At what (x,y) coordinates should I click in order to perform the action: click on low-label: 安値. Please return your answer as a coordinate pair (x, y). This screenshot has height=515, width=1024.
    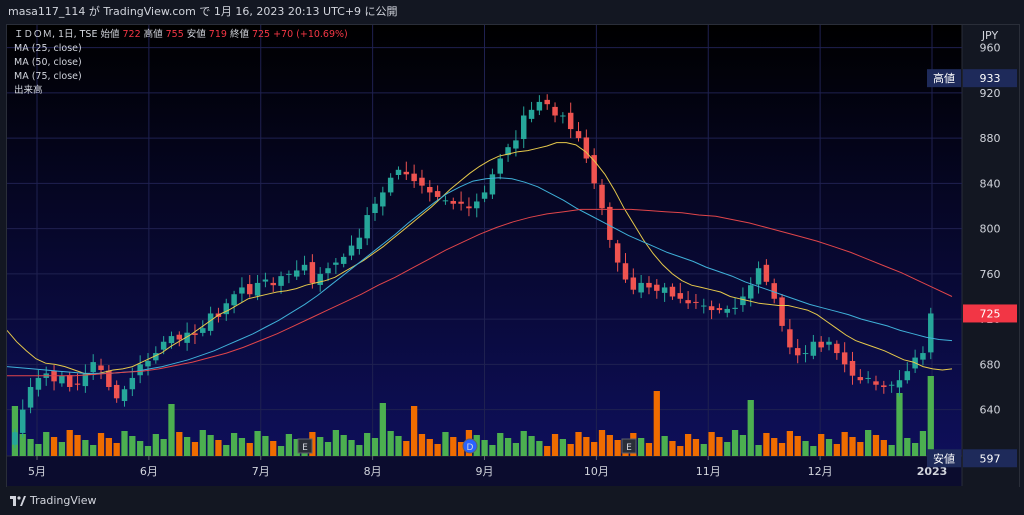
    Looking at the image, I should click on (196, 34).